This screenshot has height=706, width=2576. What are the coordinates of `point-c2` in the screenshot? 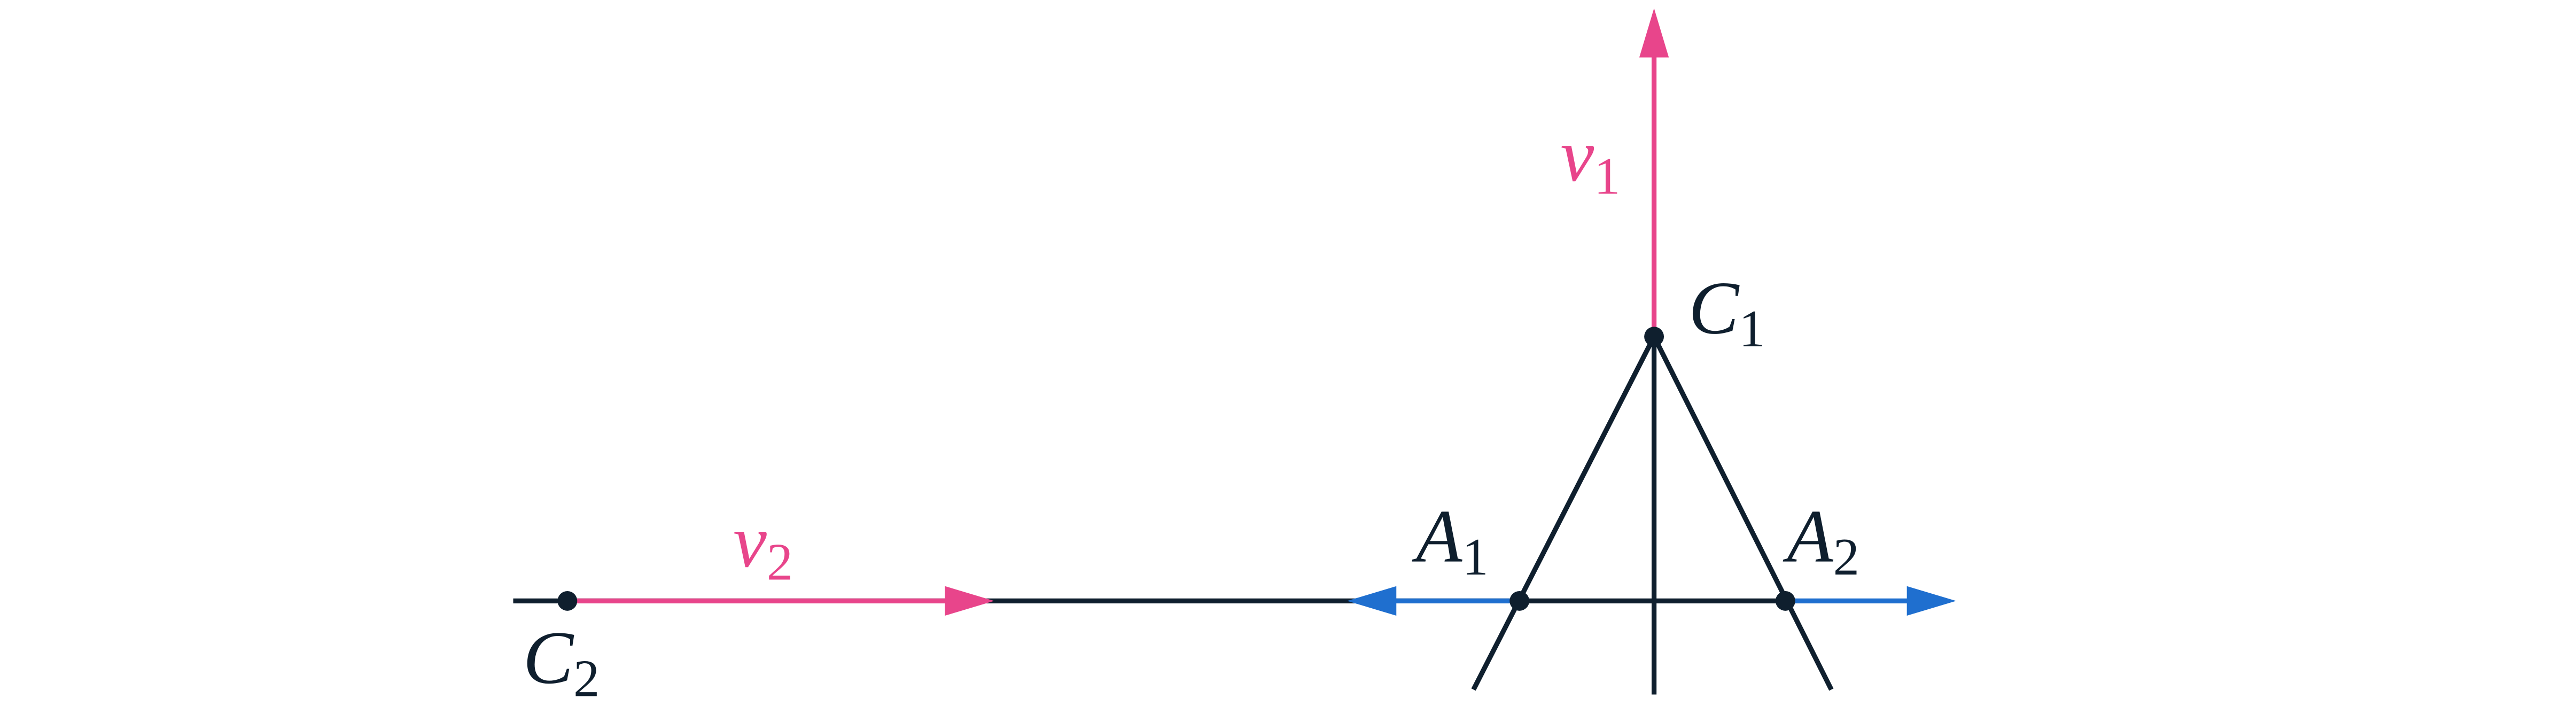 It's located at (567, 601).